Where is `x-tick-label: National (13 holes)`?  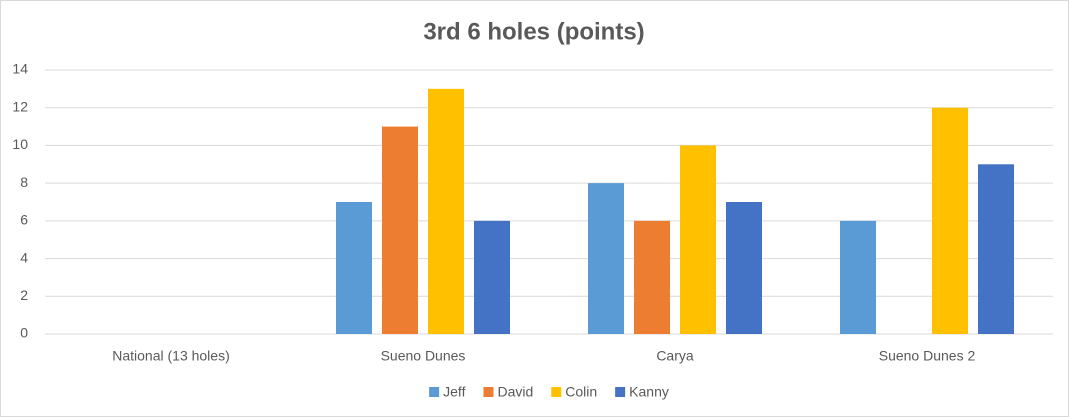
x-tick-label: National (13 holes) is located at coordinates (171, 356).